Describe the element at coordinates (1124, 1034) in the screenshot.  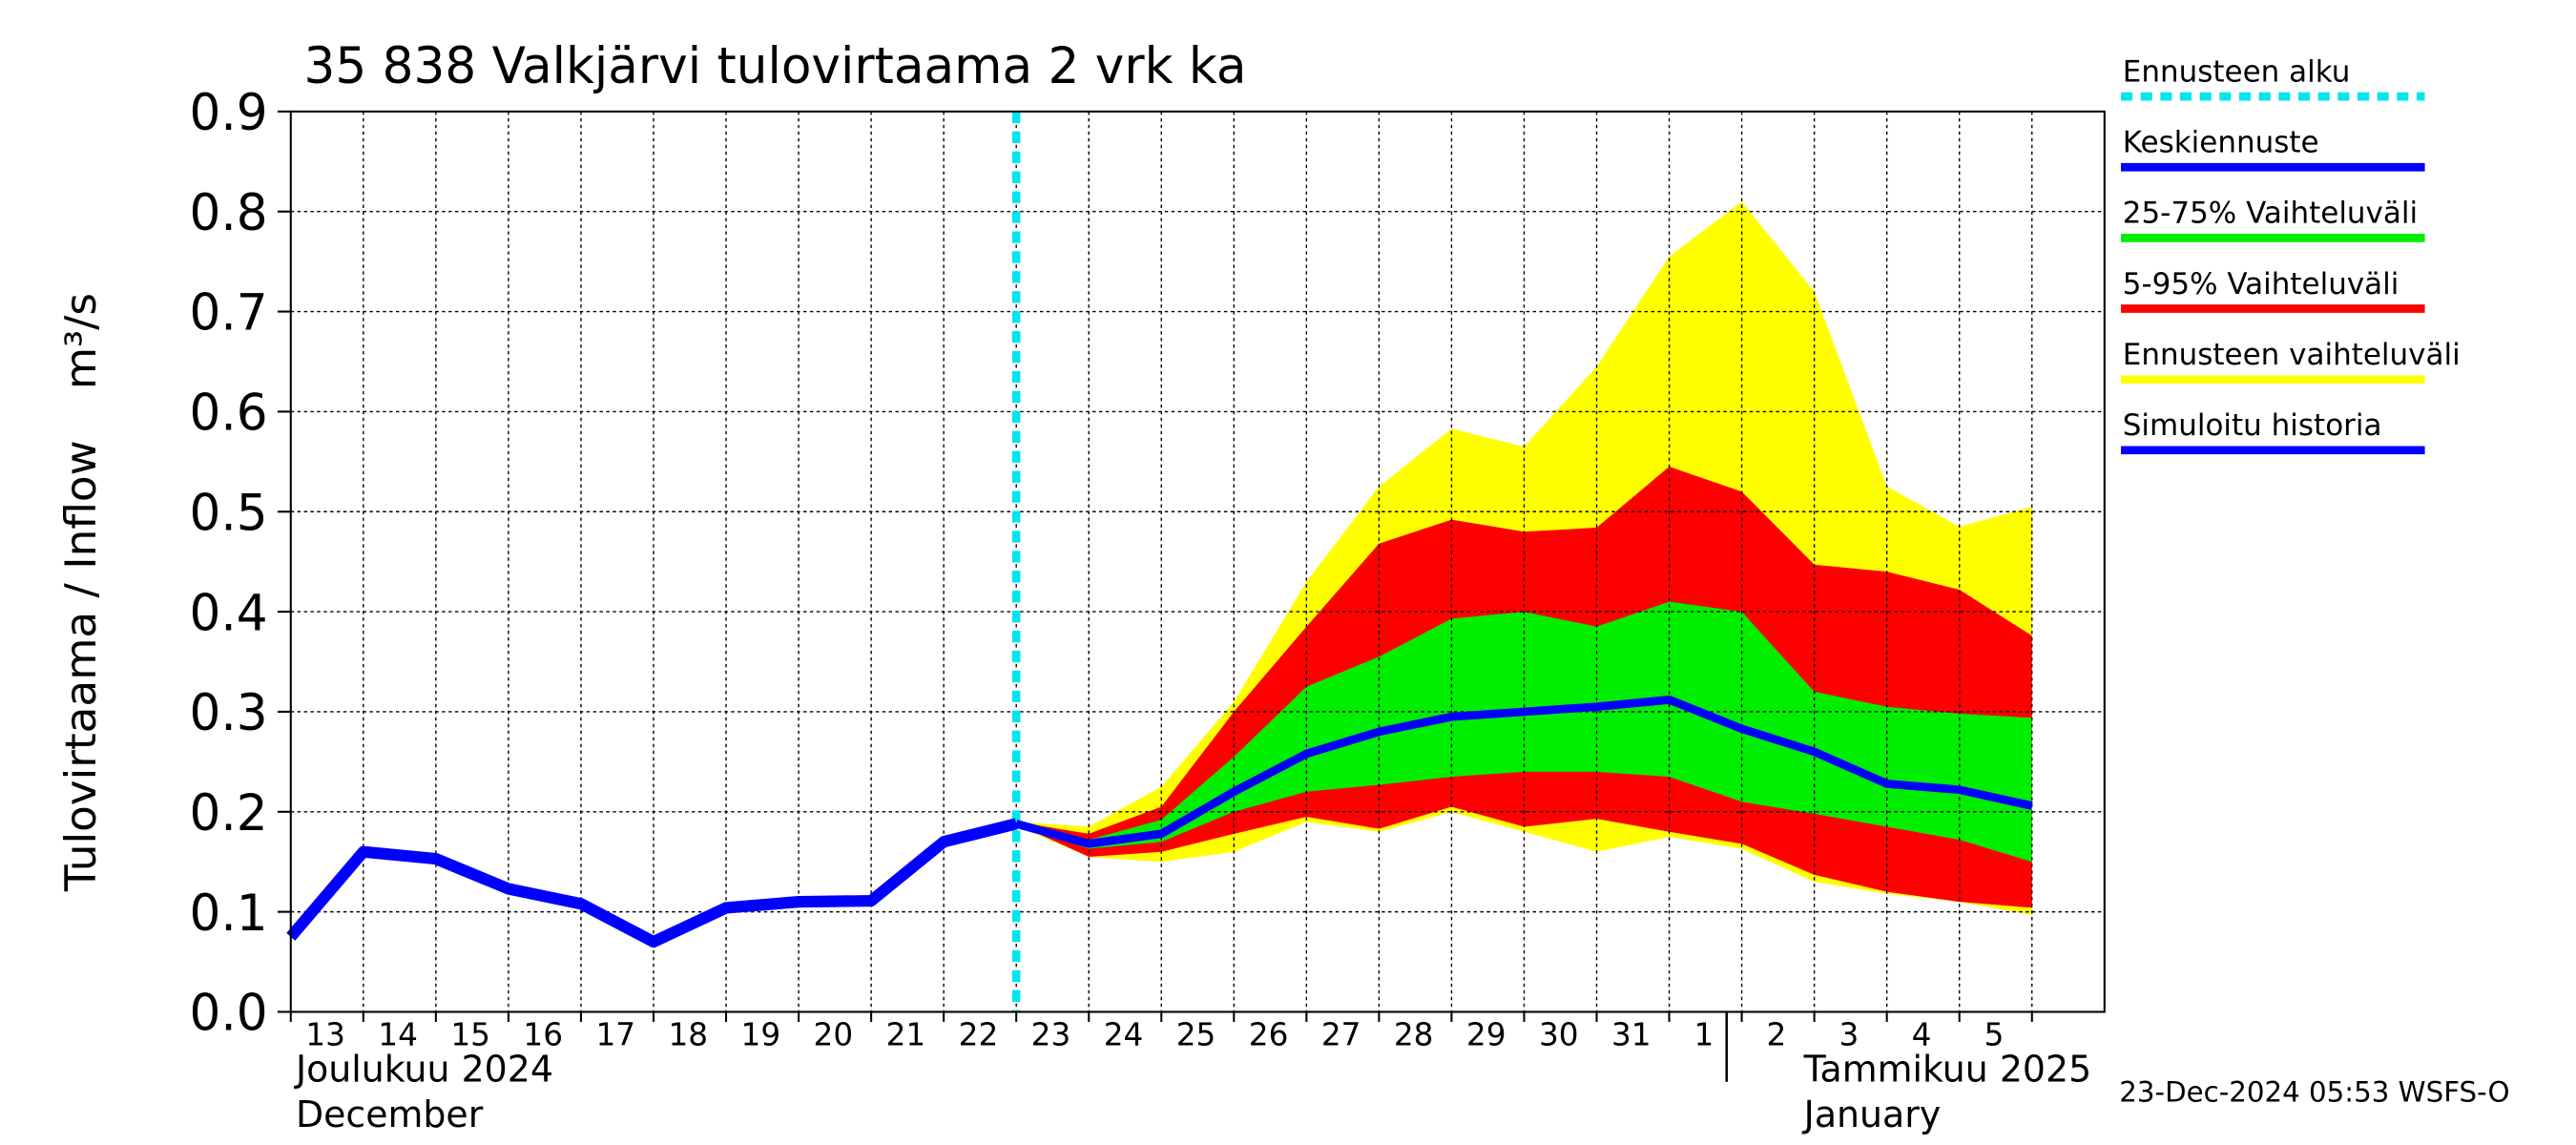
I see `x-tick-label: 24` at that location.